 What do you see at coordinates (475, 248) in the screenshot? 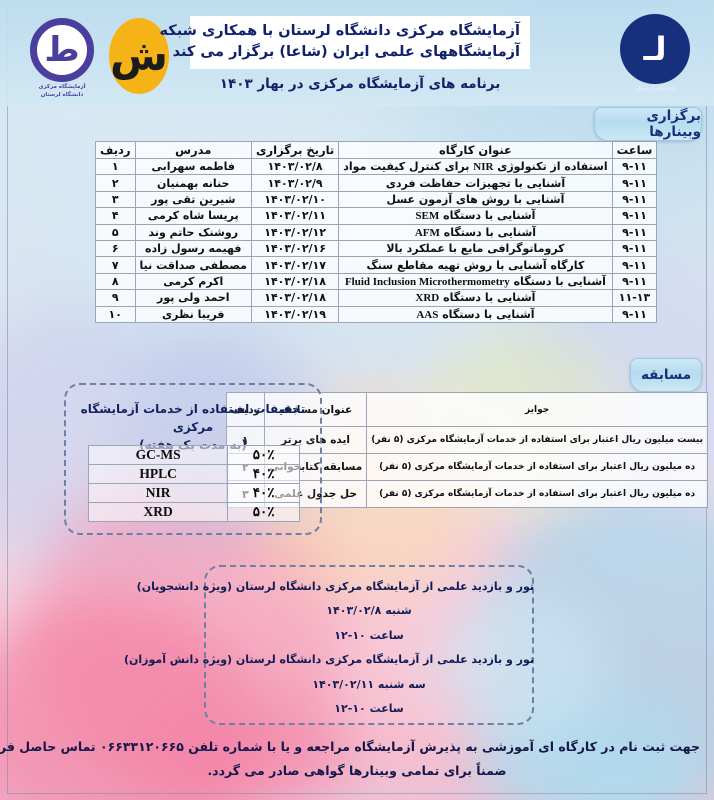
I see `cell-title: کروماتوگرافی مایع با عملکرد بالا` at bounding box center [475, 248].